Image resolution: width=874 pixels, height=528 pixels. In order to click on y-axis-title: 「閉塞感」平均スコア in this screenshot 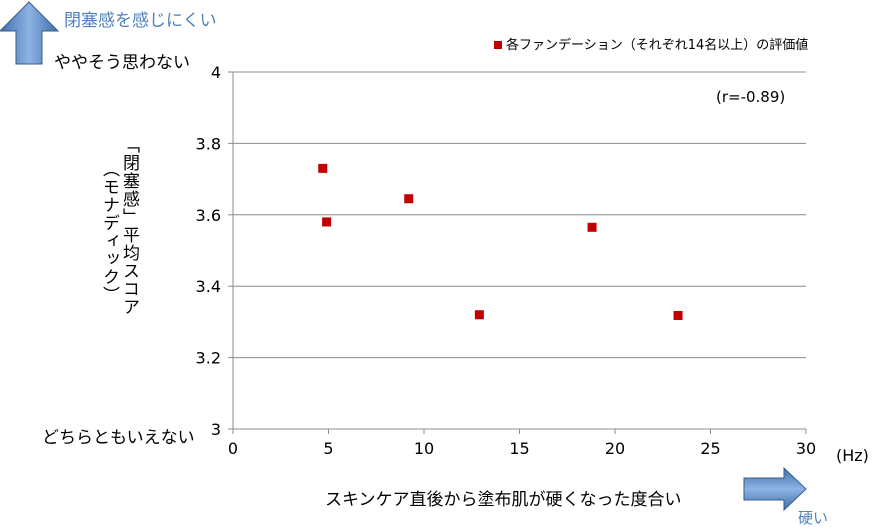, I will do `click(129, 226)`.